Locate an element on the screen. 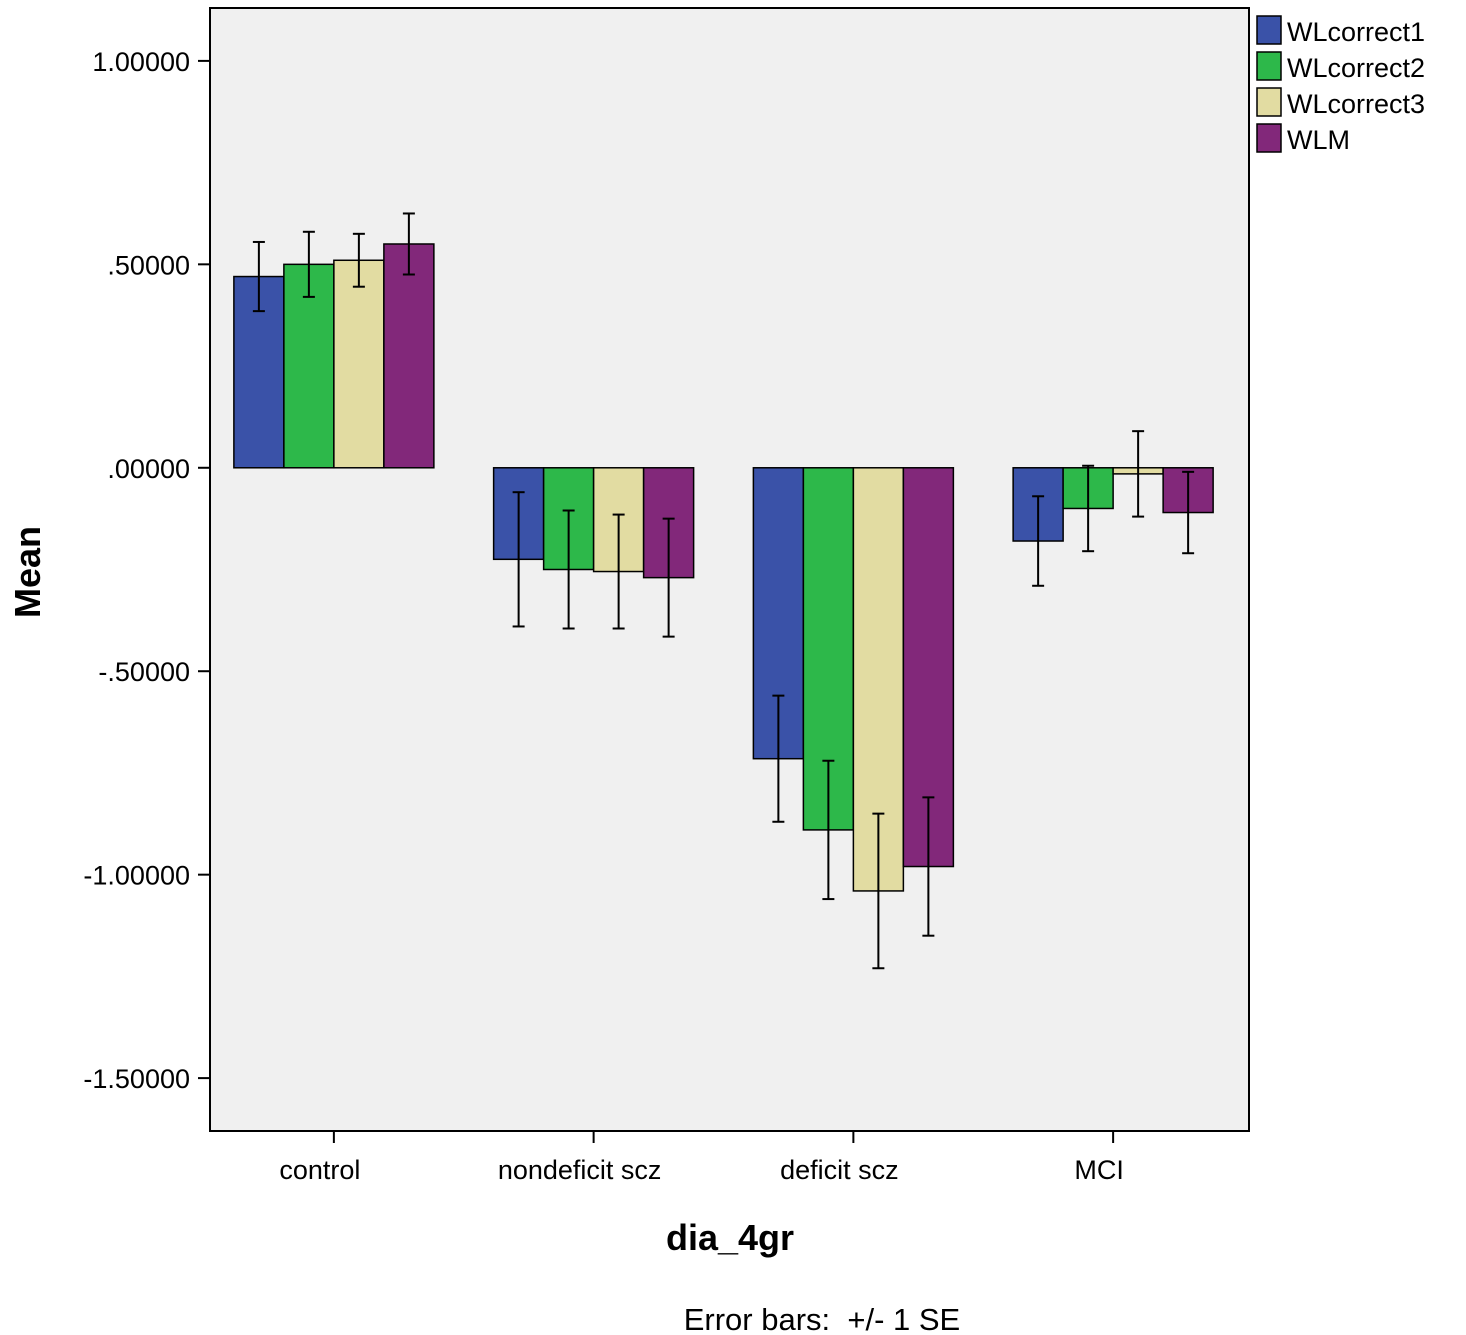  x-tick-label: deficit scz is located at coordinates (839, 1170).